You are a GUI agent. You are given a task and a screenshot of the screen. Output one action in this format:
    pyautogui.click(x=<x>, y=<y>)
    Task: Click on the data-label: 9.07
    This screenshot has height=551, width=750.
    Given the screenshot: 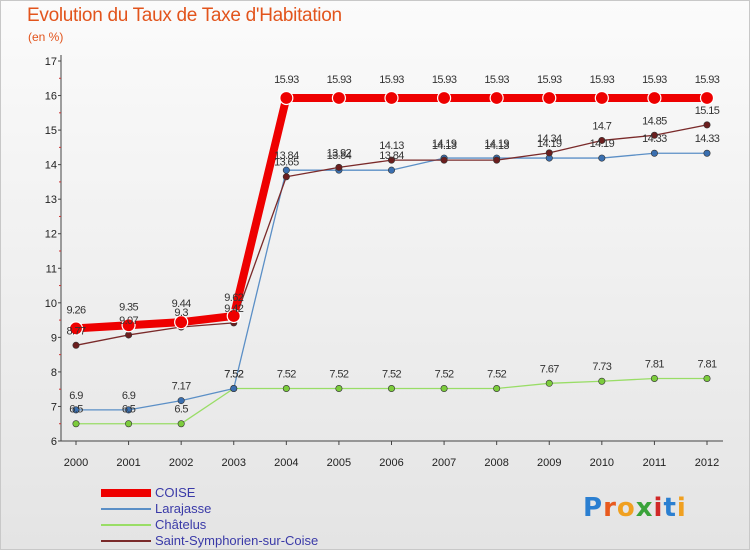 What is the action you would take?
    pyautogui.click(x=128, y=321)
    